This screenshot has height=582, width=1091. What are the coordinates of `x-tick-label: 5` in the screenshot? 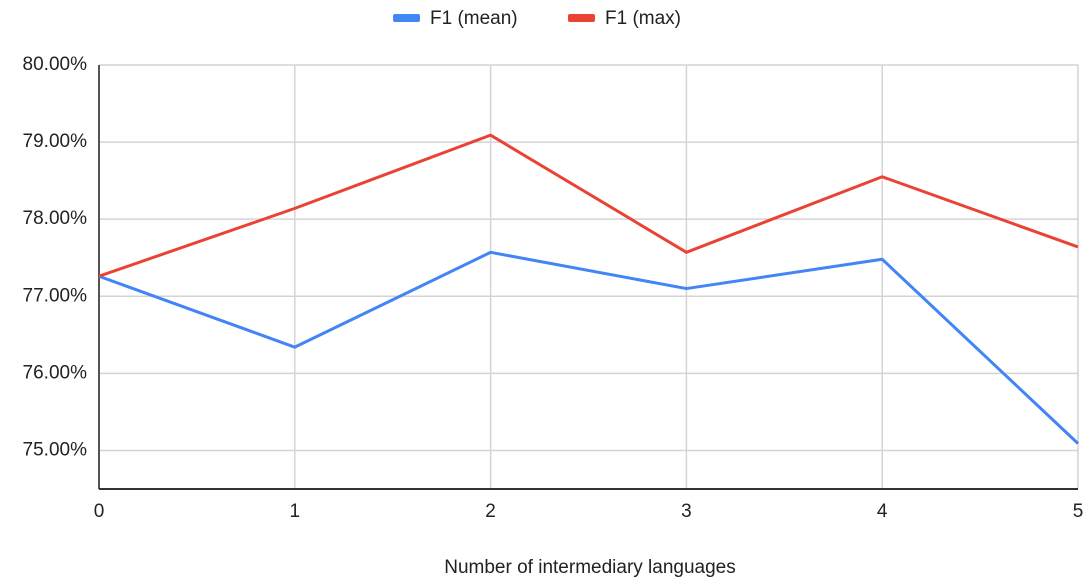 It's located at (1078, 511).